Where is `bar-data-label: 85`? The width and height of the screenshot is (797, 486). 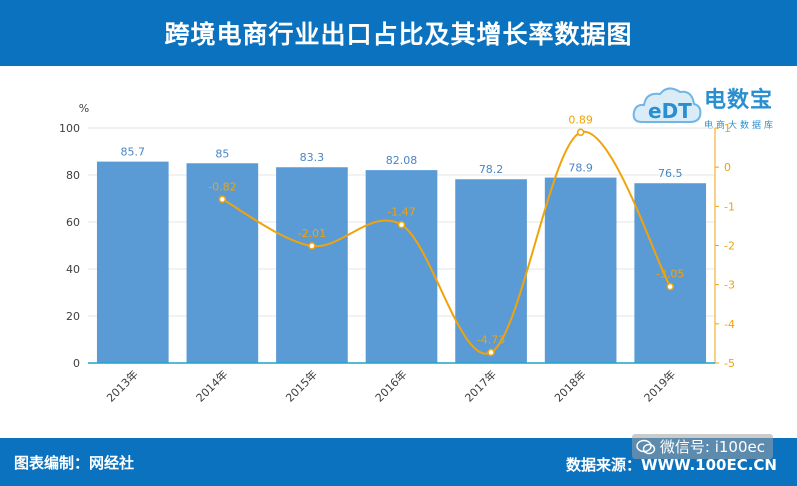 bar-data-label: 85 is located at coordinates (222, 153).